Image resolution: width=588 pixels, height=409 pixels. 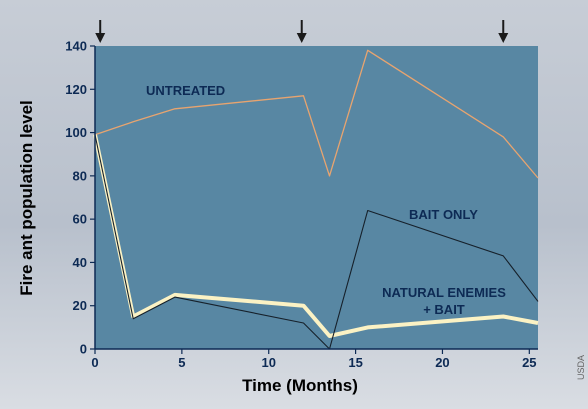 I want to click on y-tick-label: 40, so click(x=80, y=262).